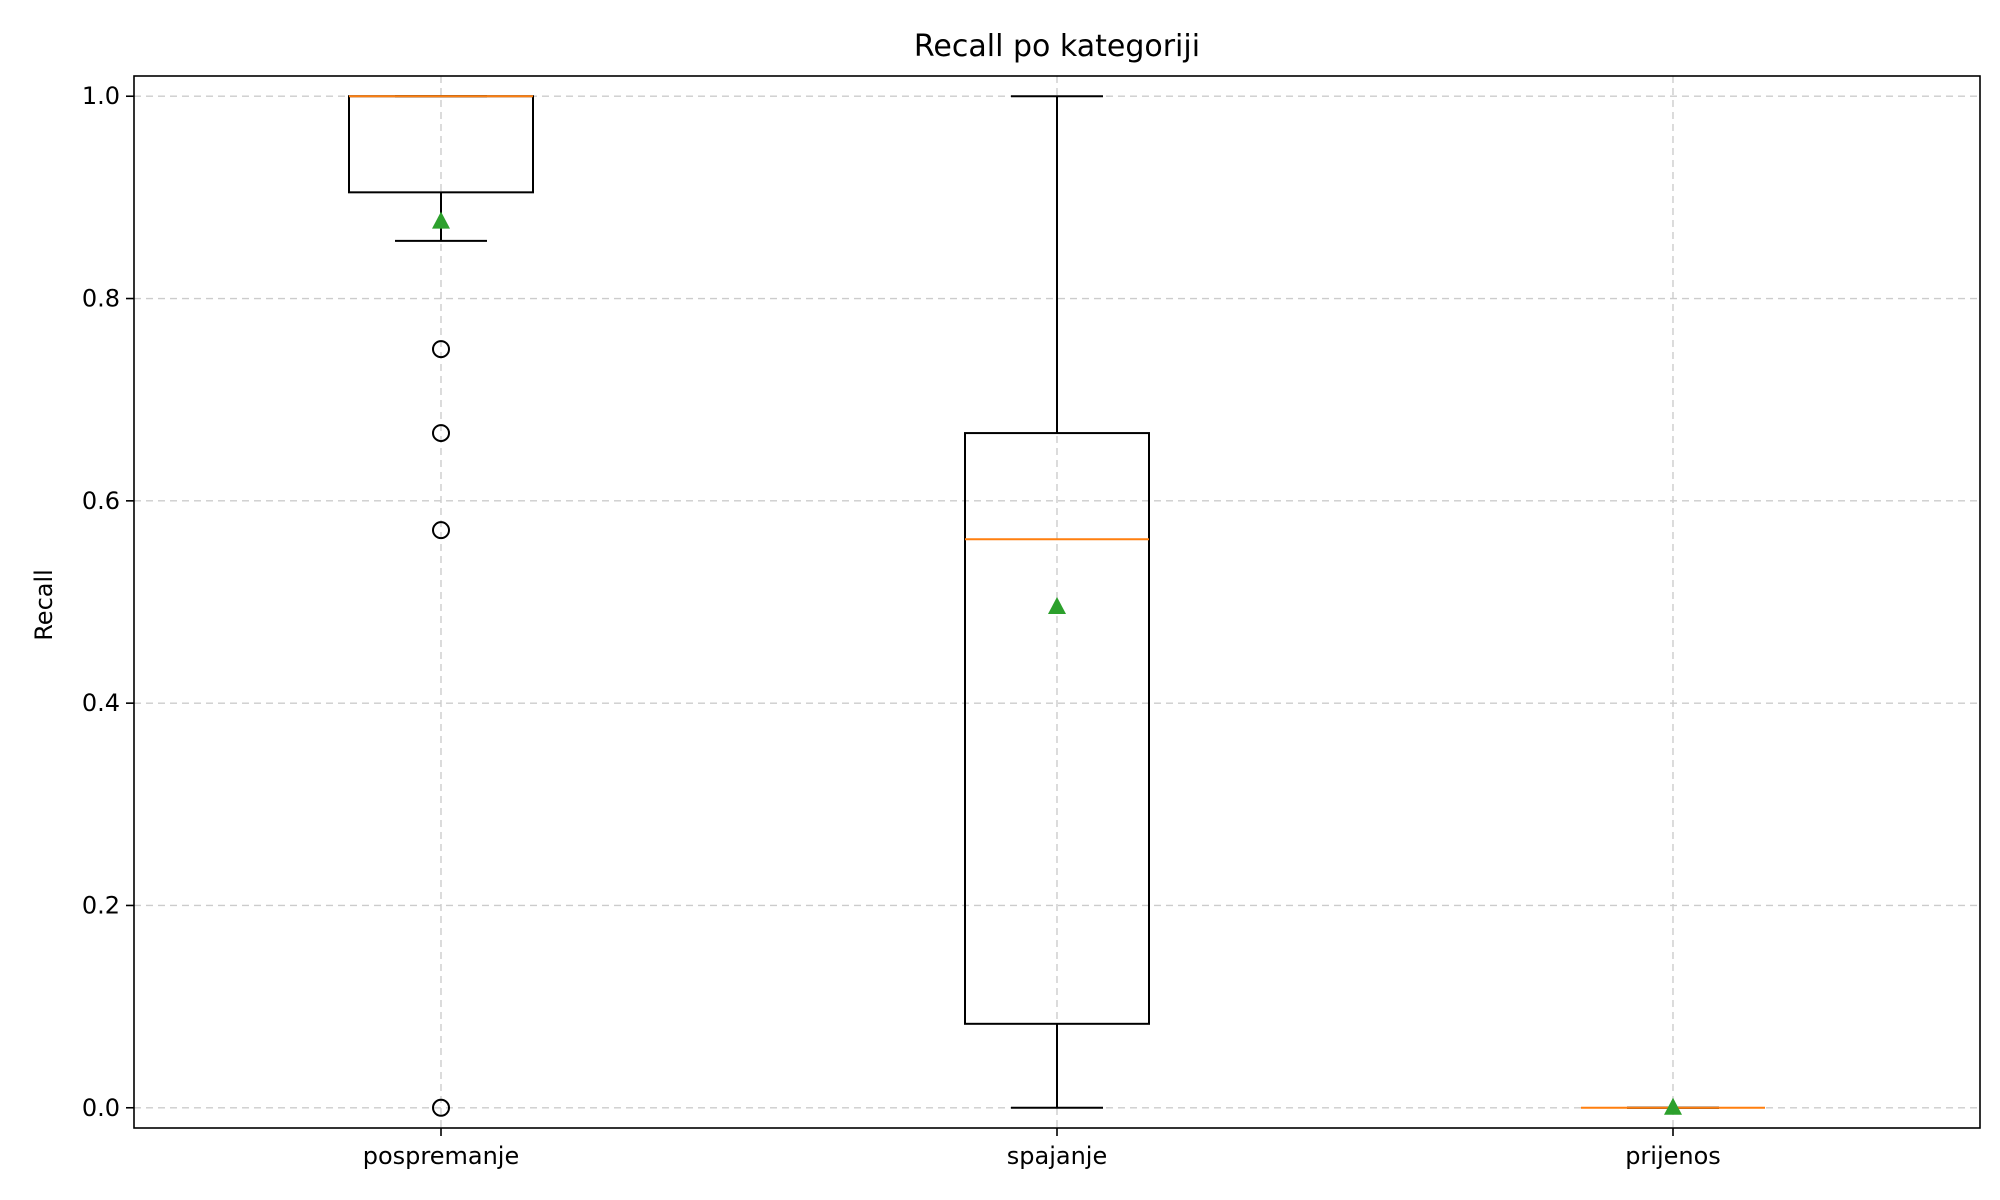 This screenshot has width=2000, height=1200. I want to click on y-tick-label: 0.8, so click(101, 299).